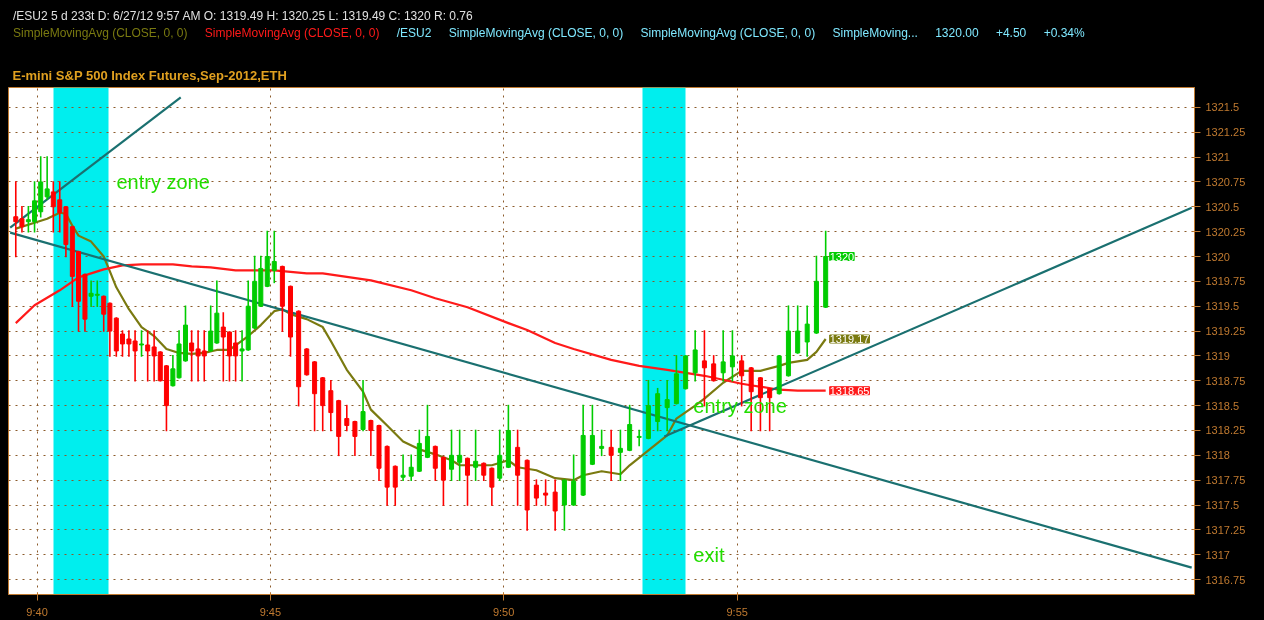  Describe the element at coordinates (1225, 579) in the screenshot. I see `y-tick-label: 1316.75` at that location.